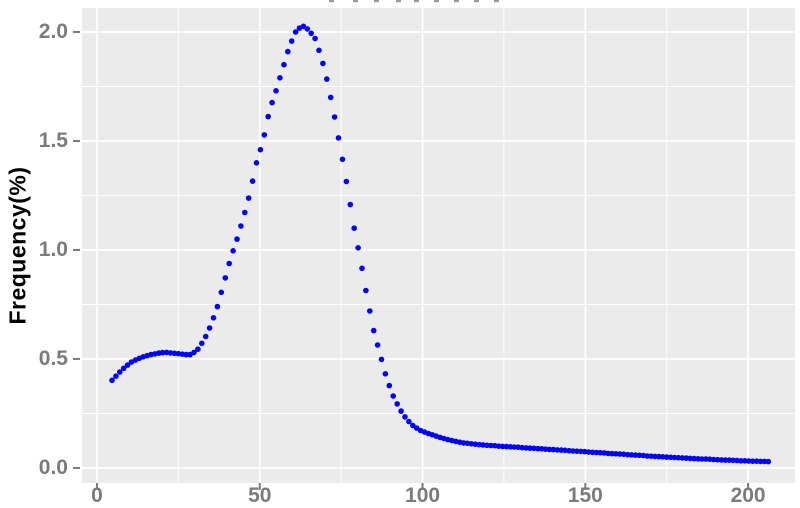 The height and width of the screenshot is (508, 800). Describe the element at coordinates (748, 495) in the screenshot. I see `x-tick-label: 200` at that location.